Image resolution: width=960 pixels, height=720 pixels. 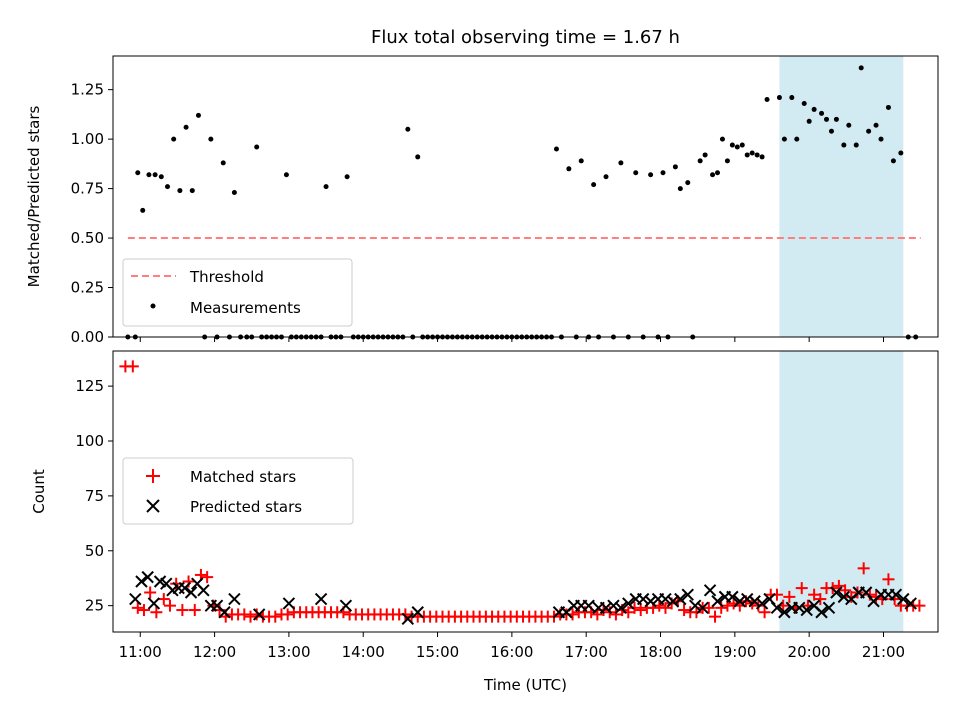 What do you see at coordinates (87, 238) in the screenshot?
I see `y-tick-label: 0.50` at bounding box center [87, 238].